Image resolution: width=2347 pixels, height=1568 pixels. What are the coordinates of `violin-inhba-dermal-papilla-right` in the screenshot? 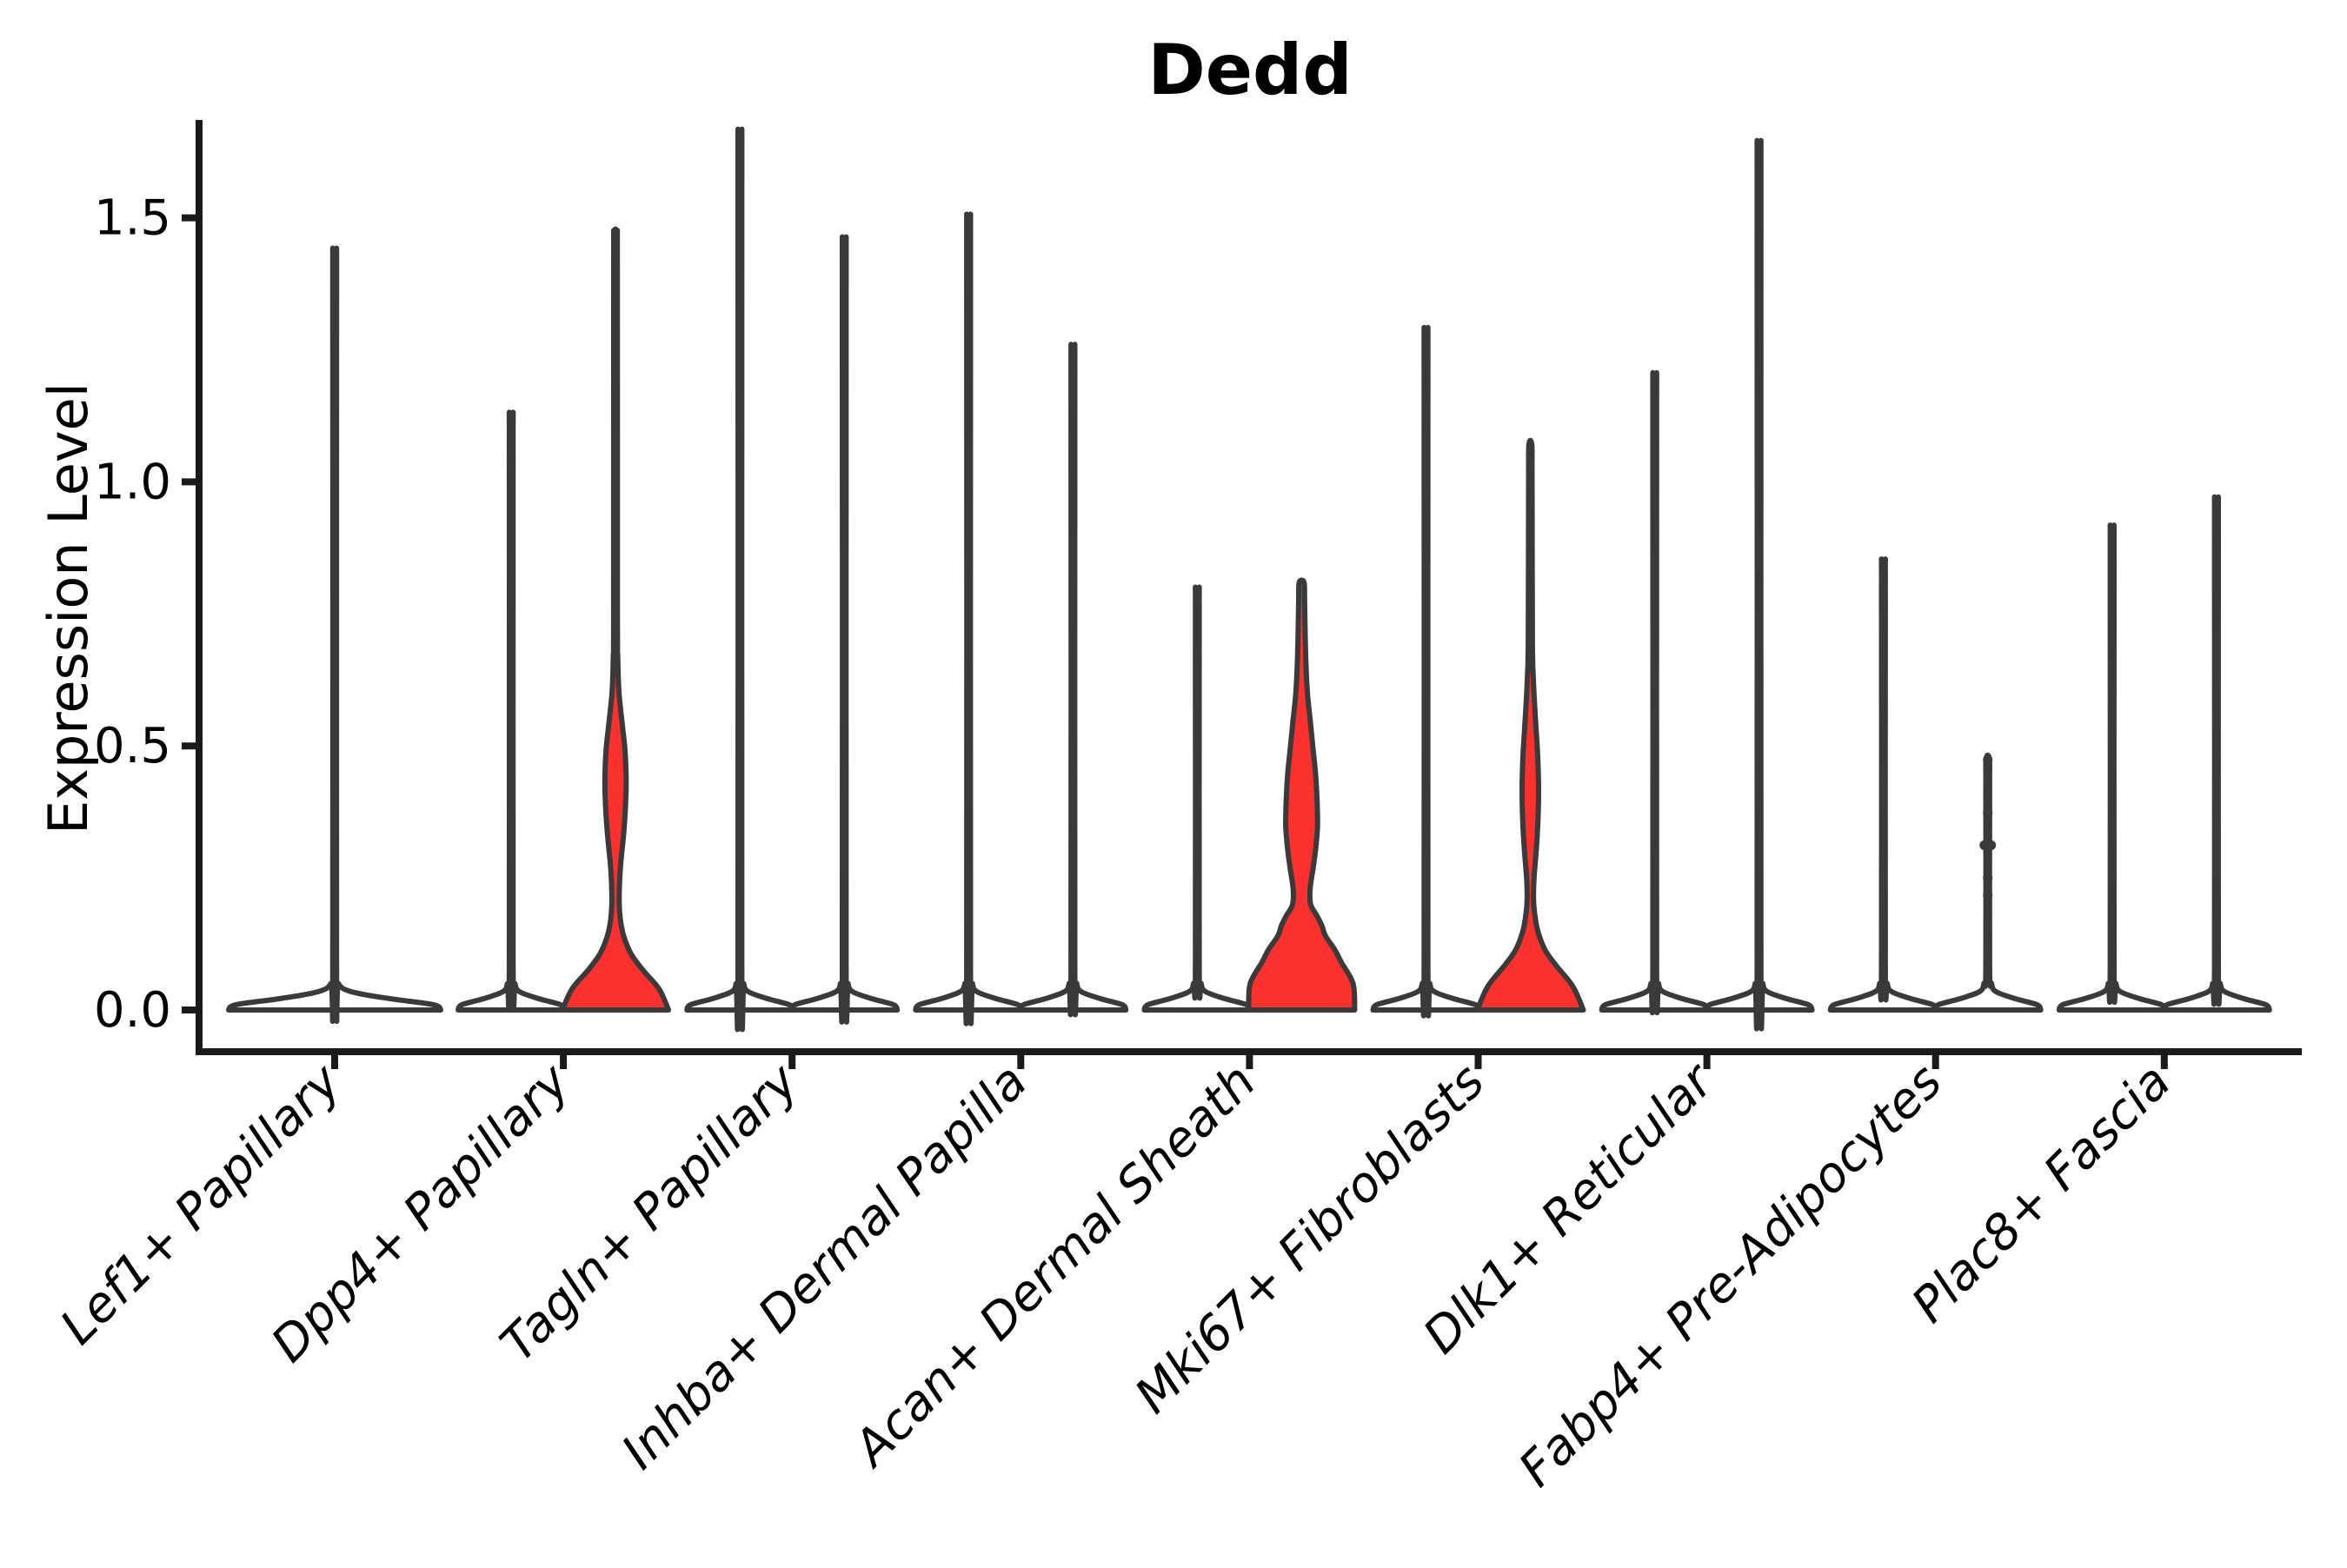 It's located at (1073, 680).